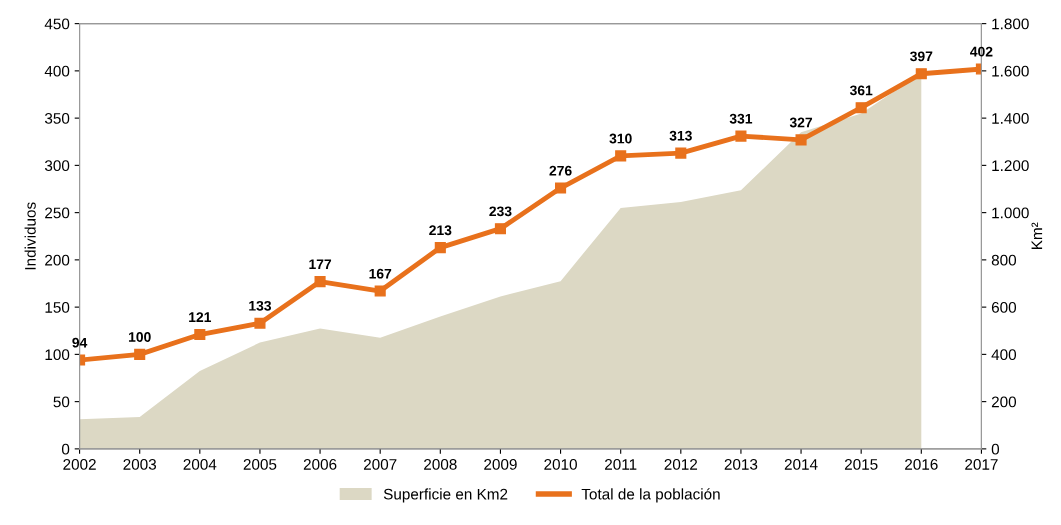  Describe the element at coordinates (801, 122) in the screenshot. I see `data-label: 327` at that location.